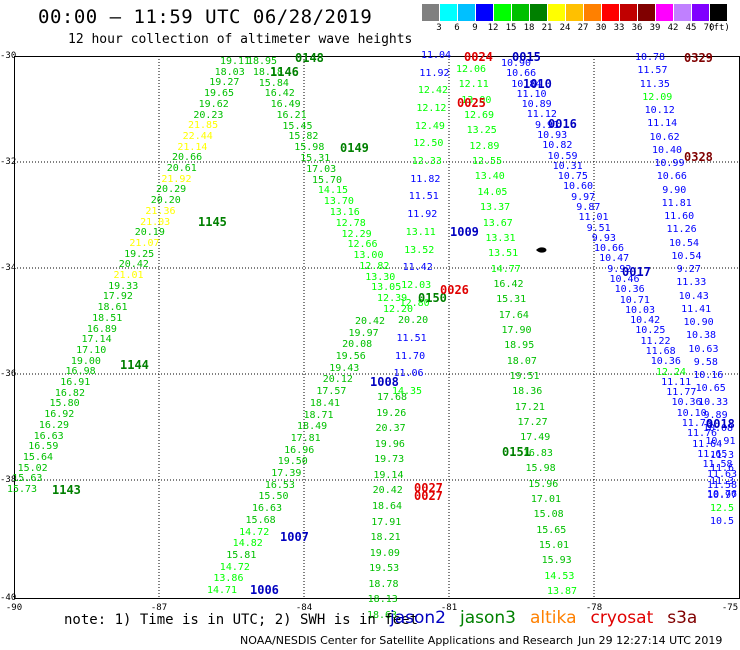 The width and height of the screenshot is (740, 650). Describe the element at coordinates (22, 489) in the screenshot. I see `wave-height-value: 15.73` at that location.